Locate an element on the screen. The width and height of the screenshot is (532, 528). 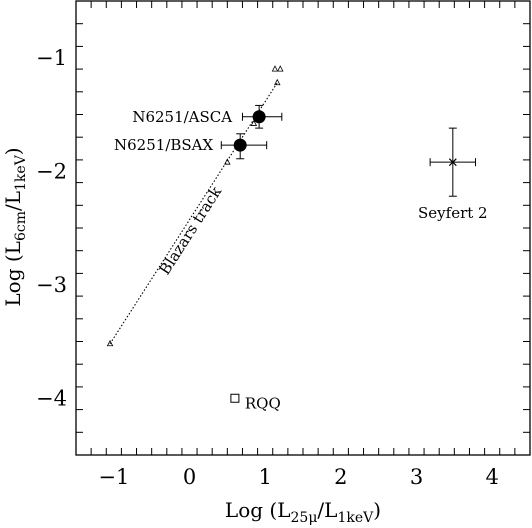
x-tick-label: −1 is located at coordinates (113, 477).